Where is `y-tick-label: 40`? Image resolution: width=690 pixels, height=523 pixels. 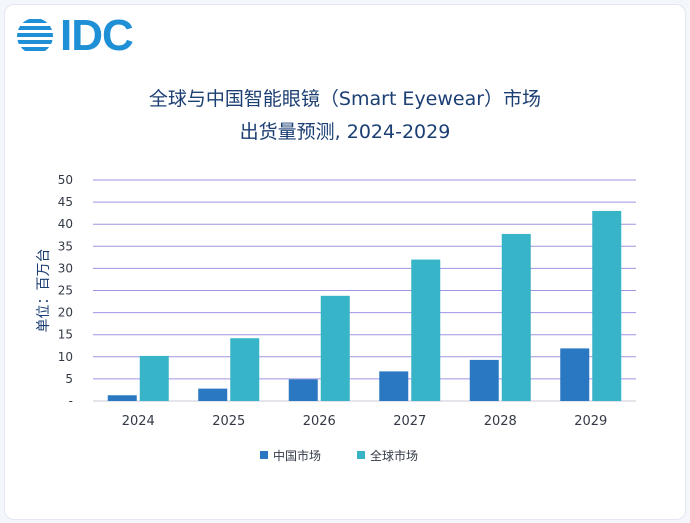
y-tick-label: 40 is located at coordinates (65, 224).